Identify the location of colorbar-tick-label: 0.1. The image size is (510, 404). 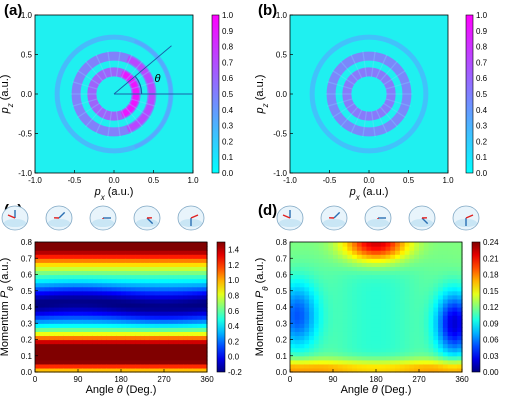
(228, 157).